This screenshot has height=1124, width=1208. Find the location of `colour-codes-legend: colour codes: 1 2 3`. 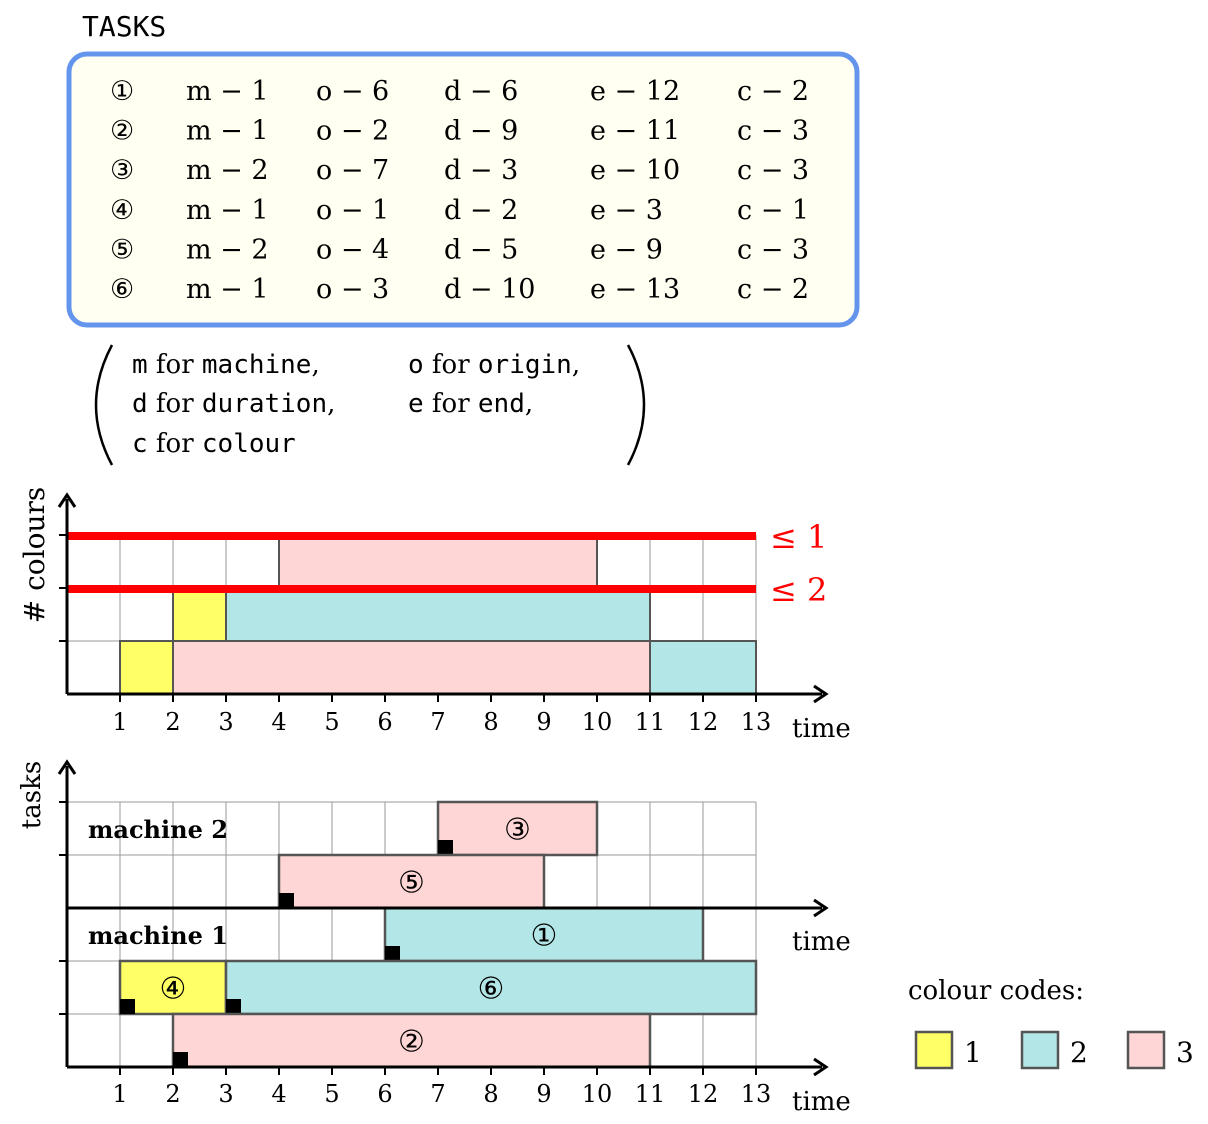

colour-codes-legend: colour codes: 1 2 3 is located at coordinates (1051, 1023).